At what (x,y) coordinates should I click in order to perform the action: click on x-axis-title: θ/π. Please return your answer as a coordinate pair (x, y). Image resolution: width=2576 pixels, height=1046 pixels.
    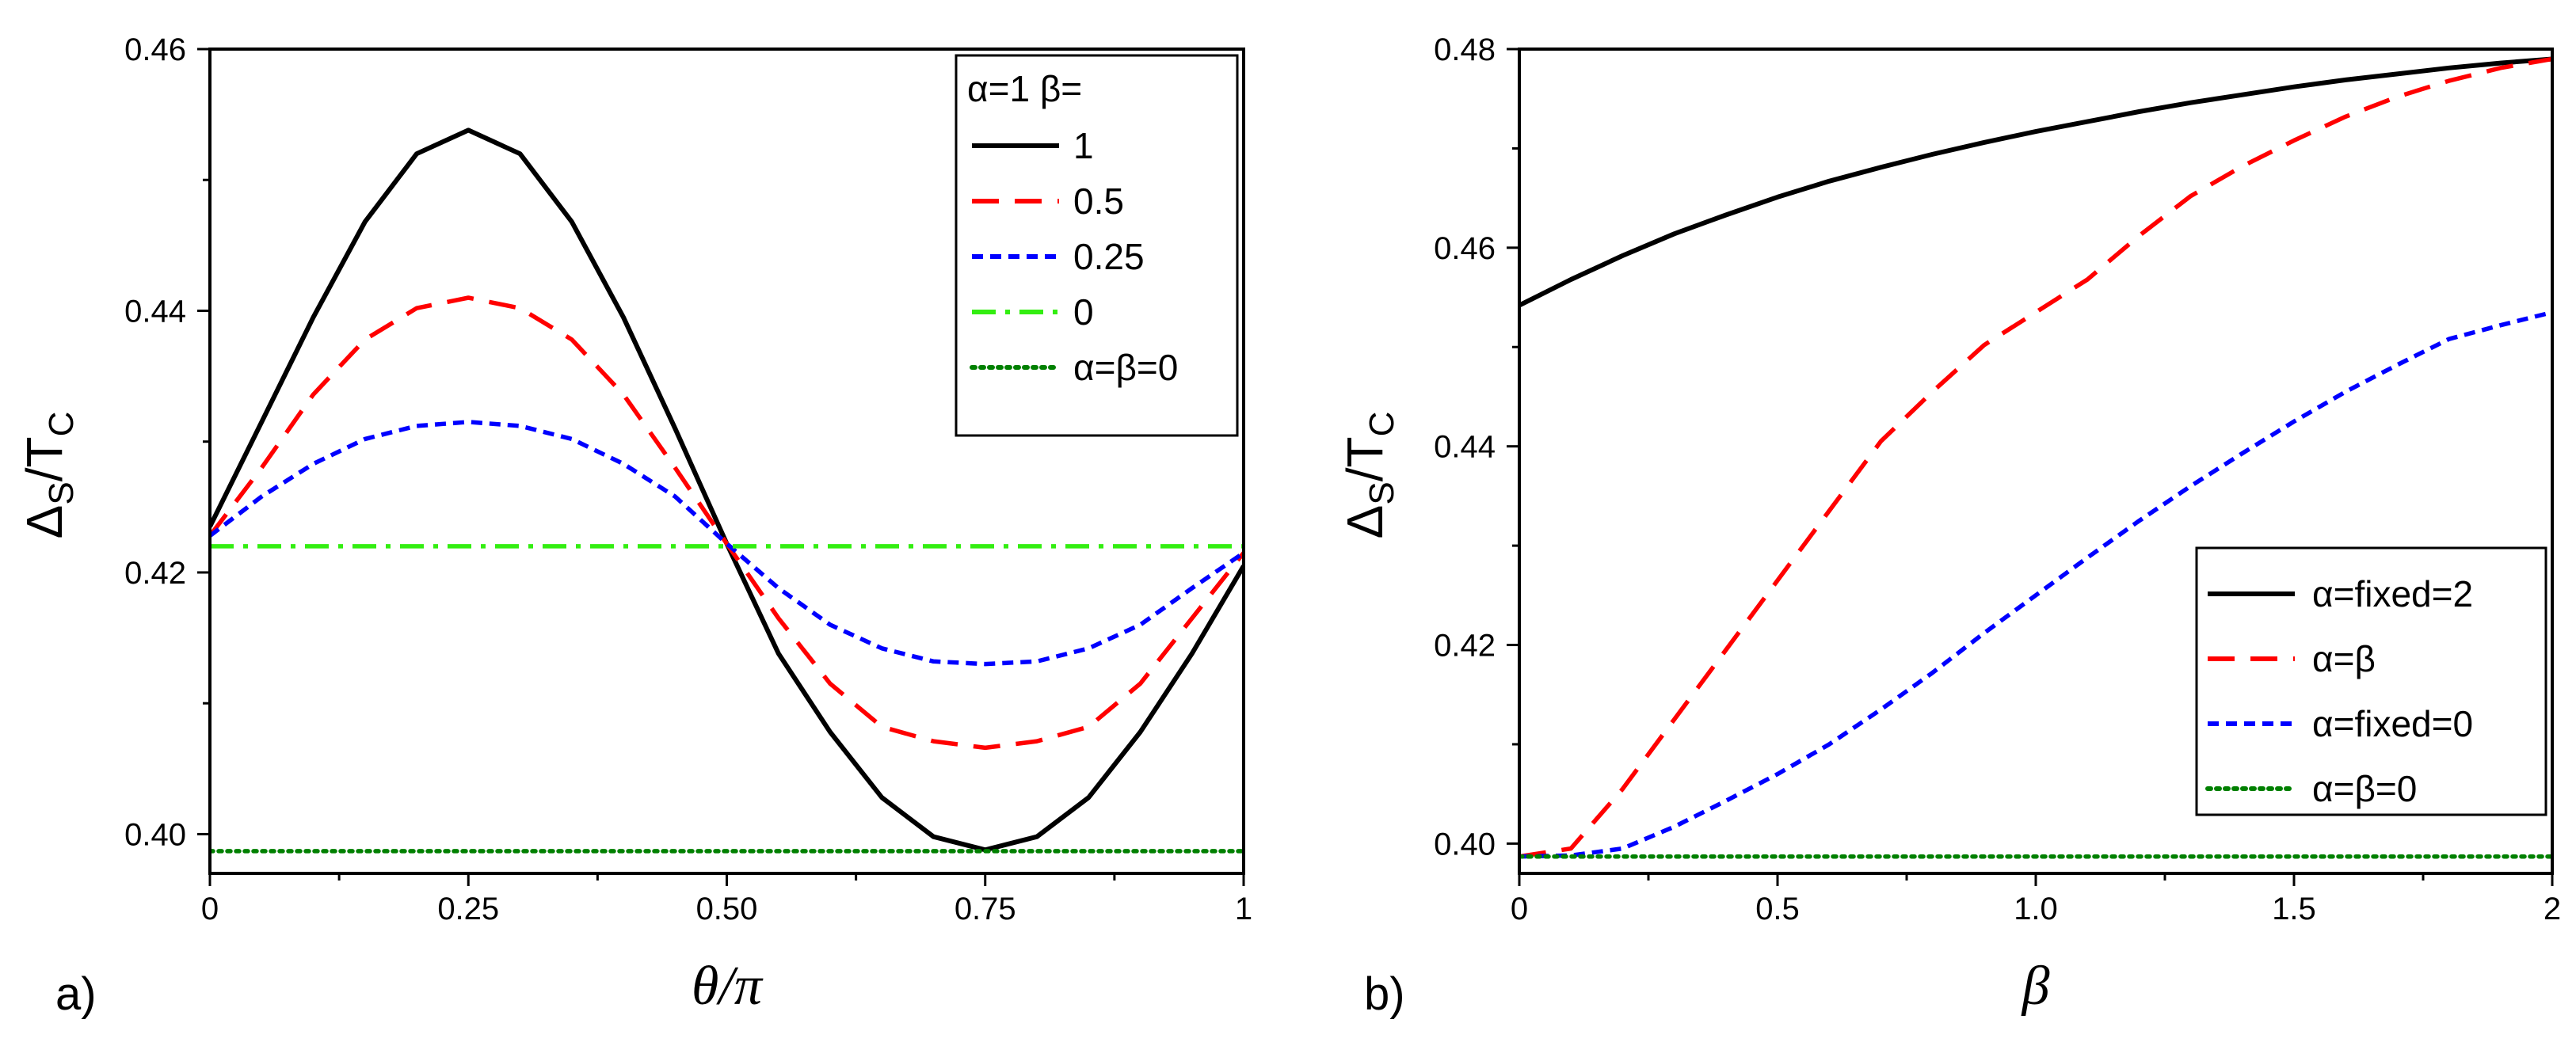
    Looking at the image, I should click on (728, 987).